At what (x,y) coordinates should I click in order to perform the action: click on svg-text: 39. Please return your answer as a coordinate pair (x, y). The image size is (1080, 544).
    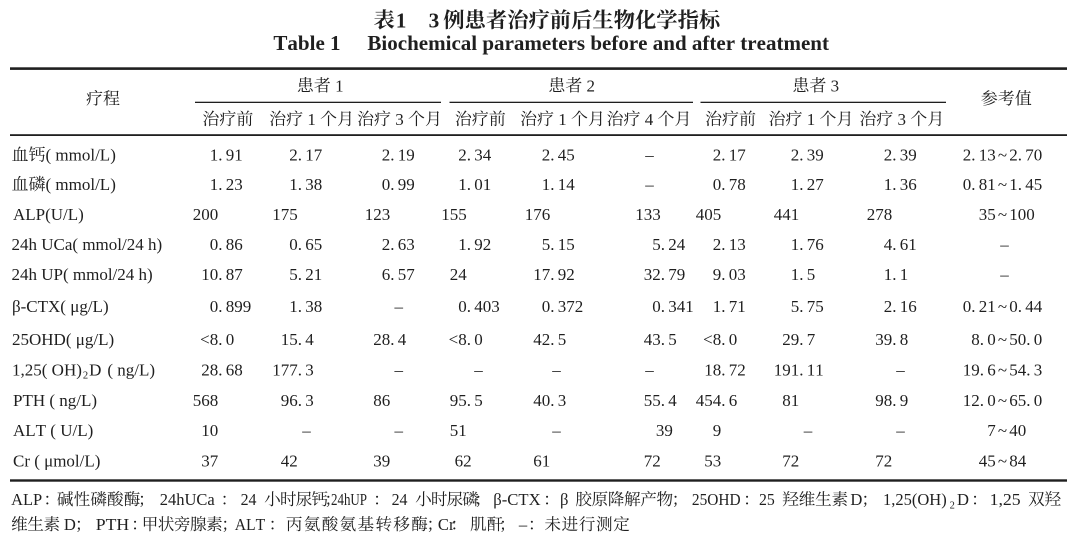
    Looking at the image, I should click on (815, 155).